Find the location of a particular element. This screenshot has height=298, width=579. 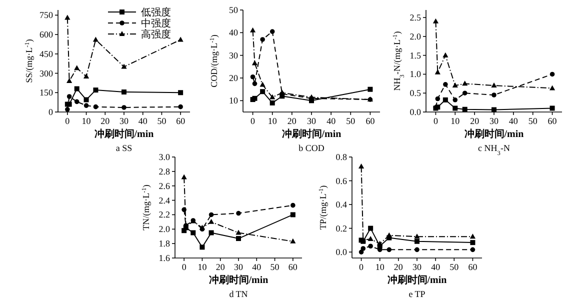

y-tick-label: 0.2 is located at coordinates (341, 228).